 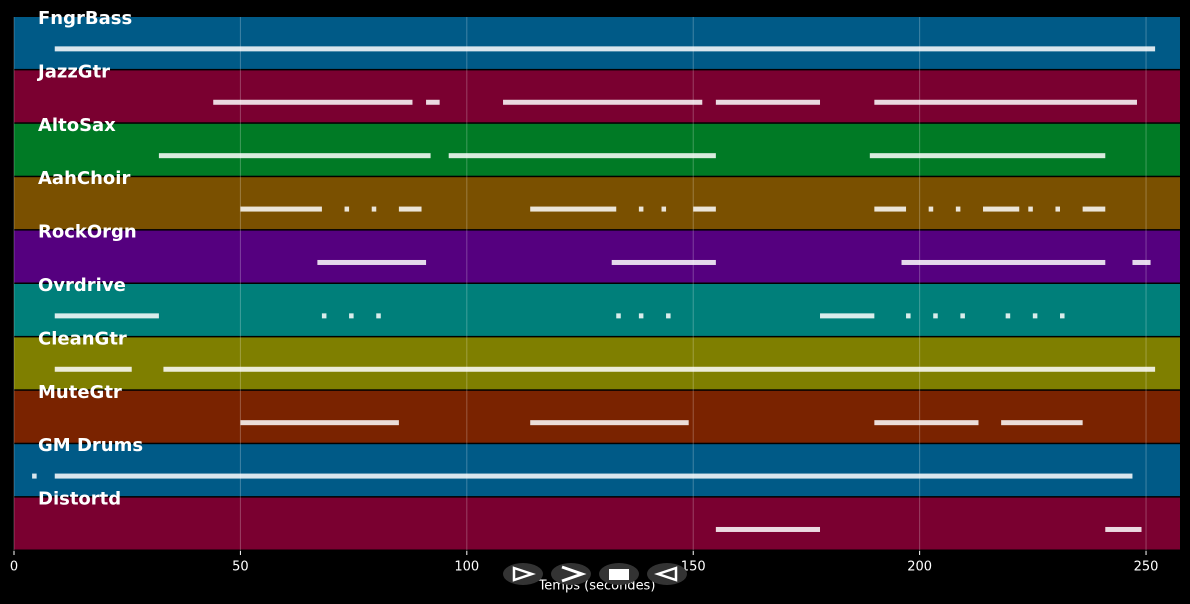 I want to click on x-tick-label: 250, so click(x=1146, y=567).